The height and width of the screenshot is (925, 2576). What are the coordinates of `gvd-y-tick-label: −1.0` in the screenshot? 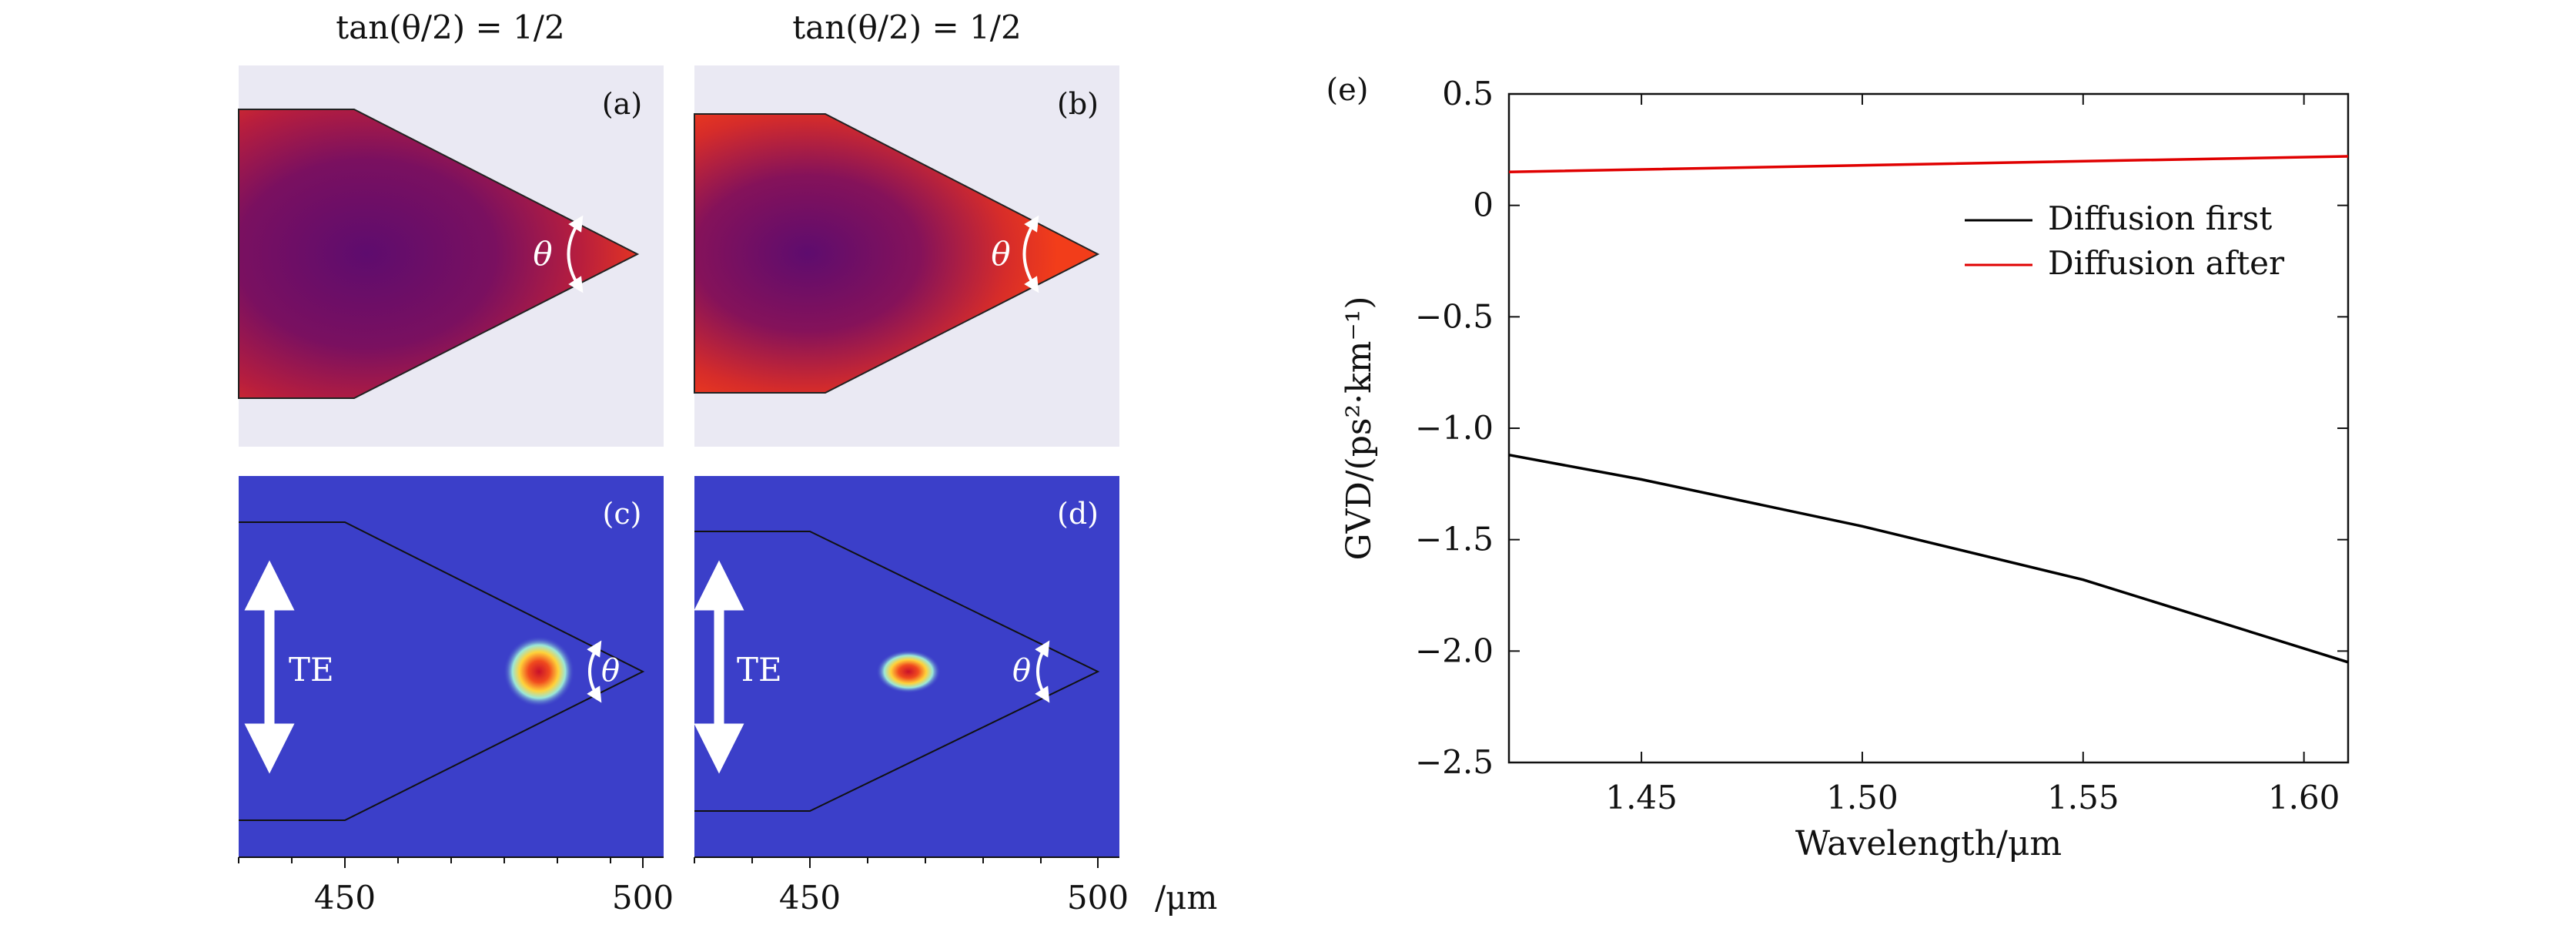 It's located at (1454, 428).